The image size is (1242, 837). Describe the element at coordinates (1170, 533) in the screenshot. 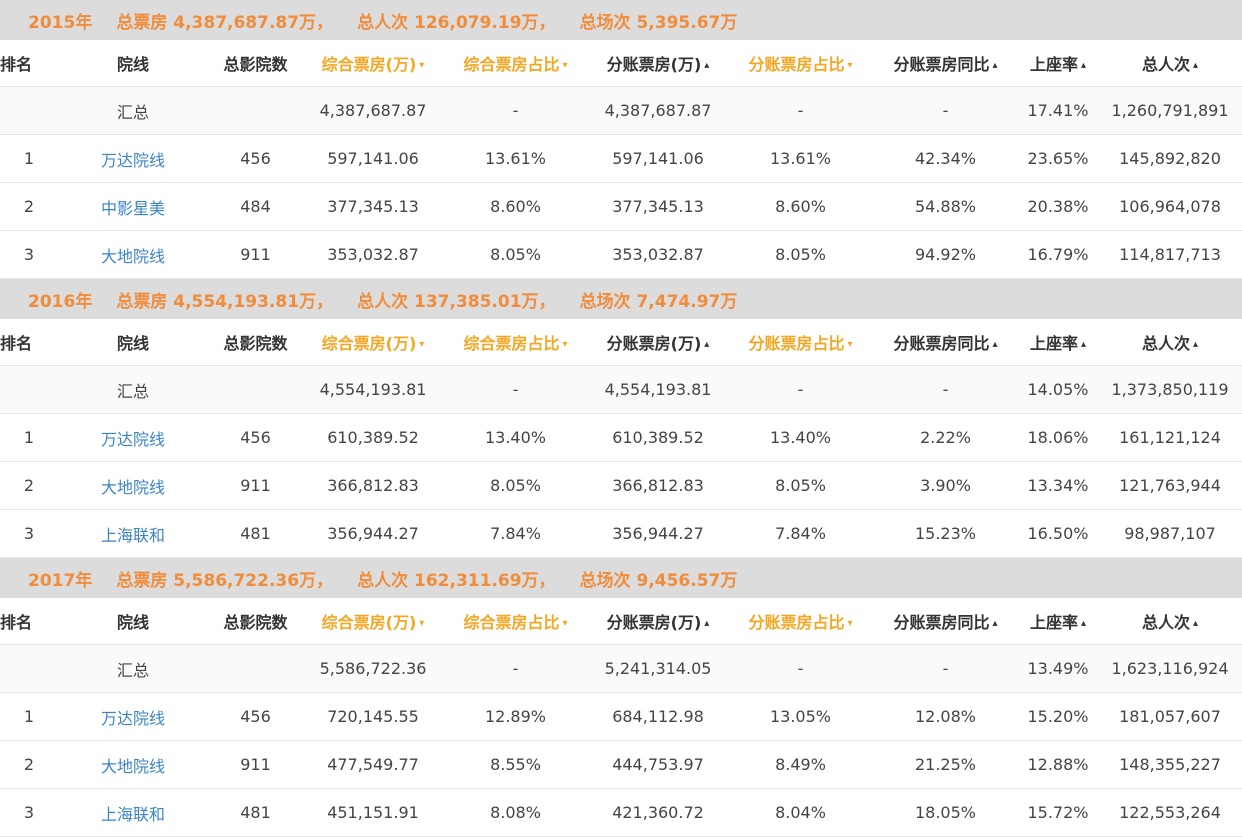

I see `admissions-cell: 98,987,107` at that location.